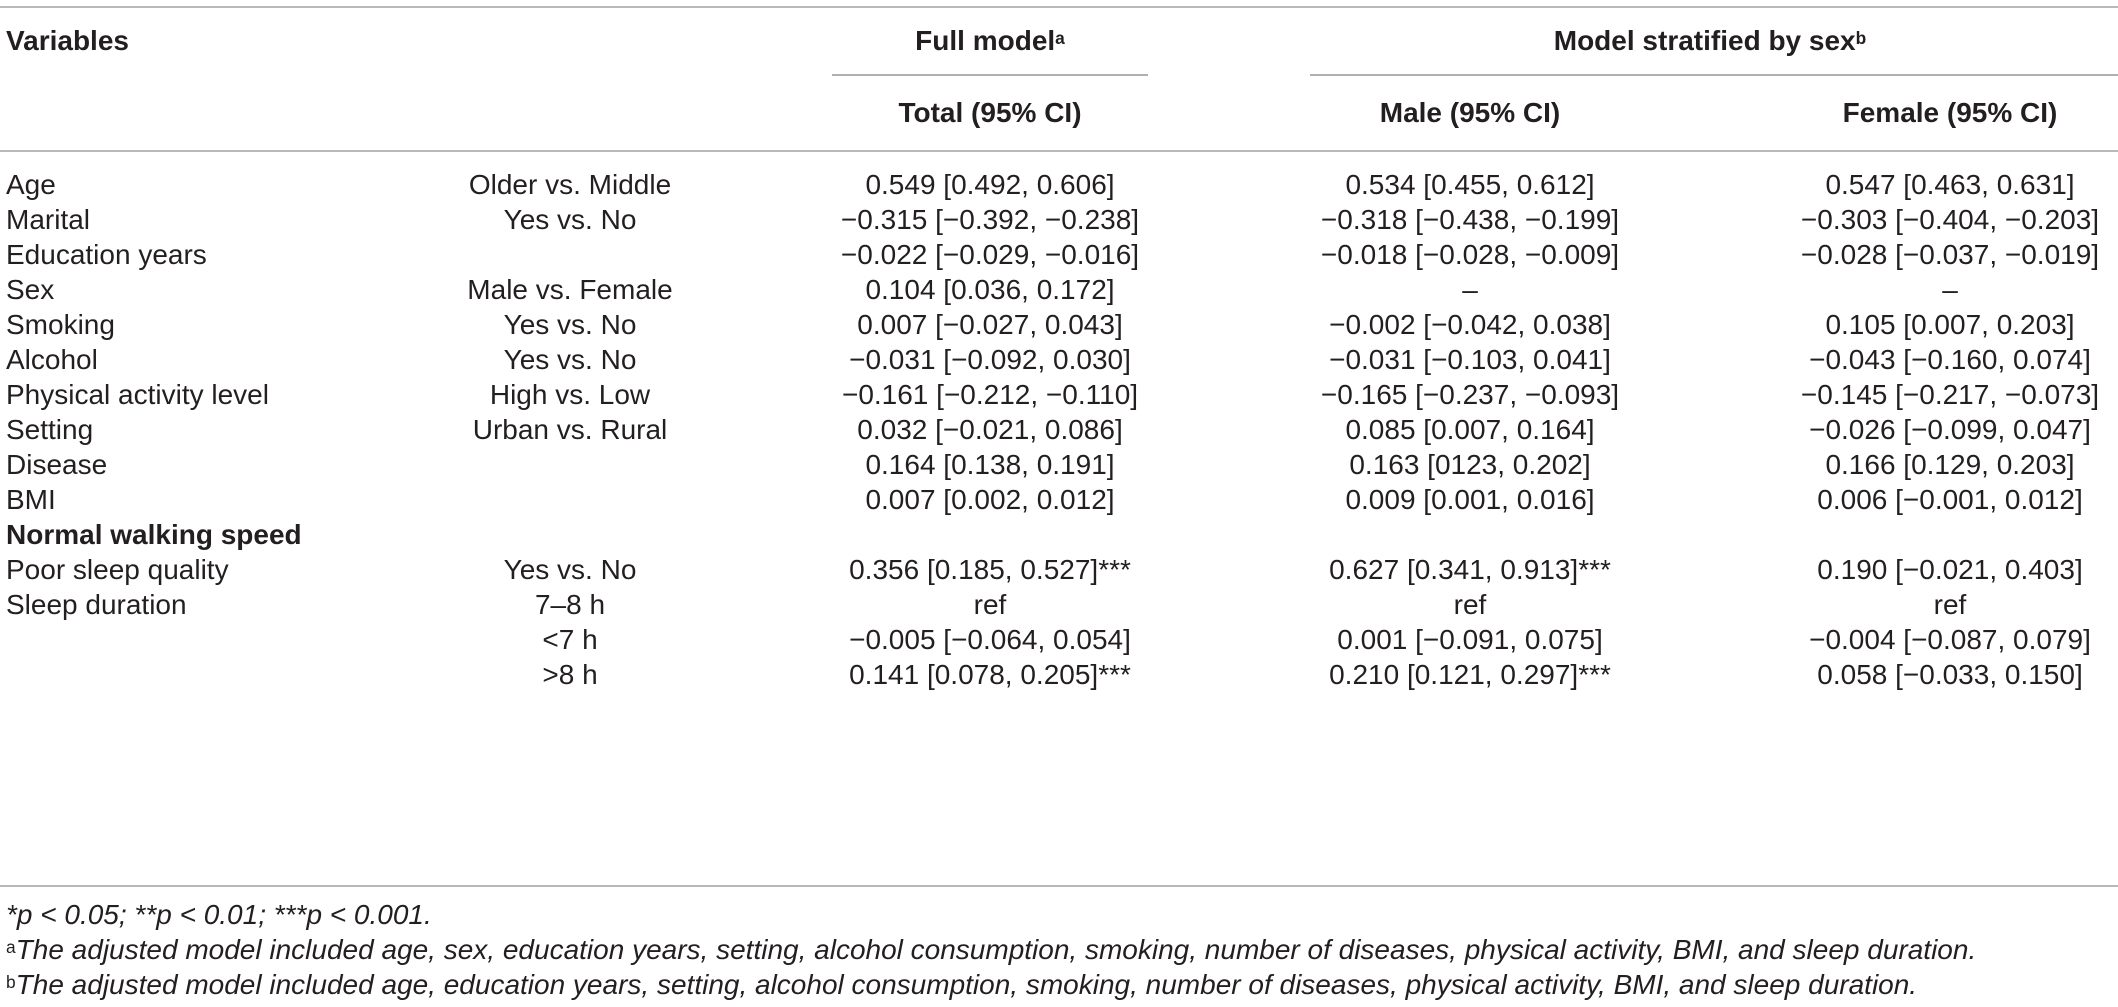 Image resolution: width=2118 pixels, height=1007 pixels. I want to click on cell-male: 0.163 [0123, 0.202], so click(1470, 464).